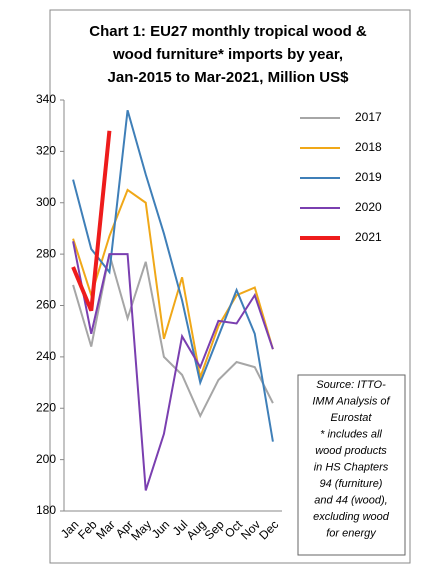 This screenshot has width=423, height=578. Describe the element at coordinates (46, 202) in the screenshot. I see `y-tick-label: 300` at that location.